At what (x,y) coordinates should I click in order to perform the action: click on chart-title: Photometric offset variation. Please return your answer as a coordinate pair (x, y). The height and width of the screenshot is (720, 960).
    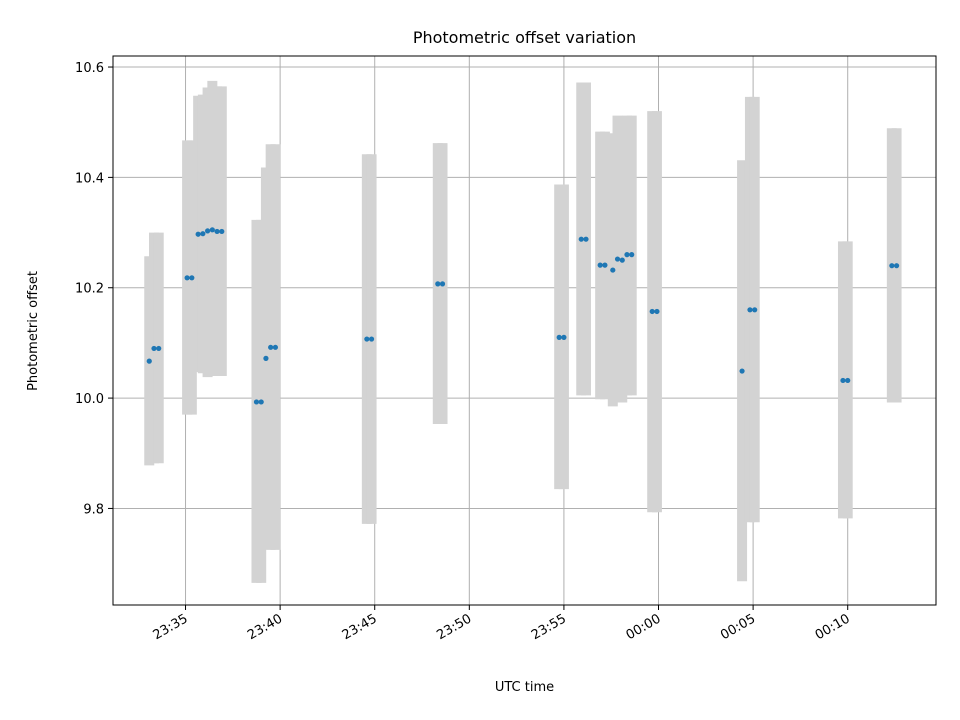
    Looking at the image, I should click on (524, 37).